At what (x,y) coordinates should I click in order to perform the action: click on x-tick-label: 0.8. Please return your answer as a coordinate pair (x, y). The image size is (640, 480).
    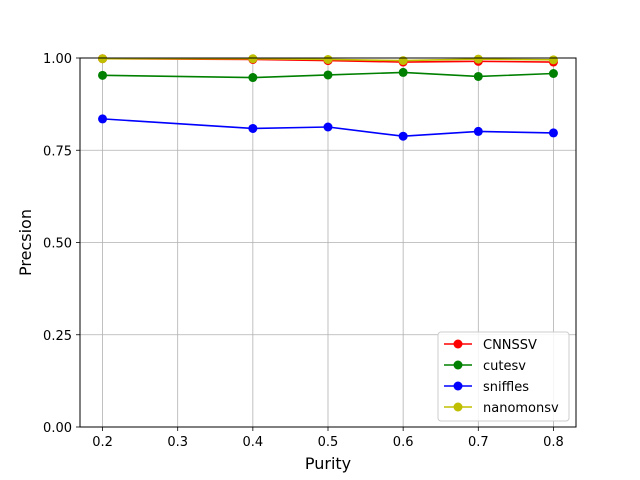
    Looking at the image, I should click on (553, 442).